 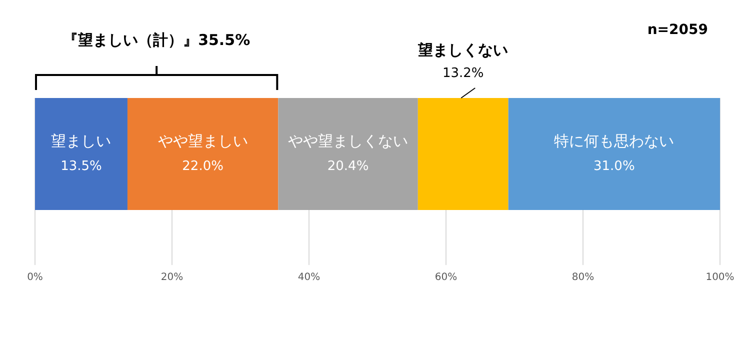 I want to click on x-tick-label: 60%, so click(x=446, y=278).